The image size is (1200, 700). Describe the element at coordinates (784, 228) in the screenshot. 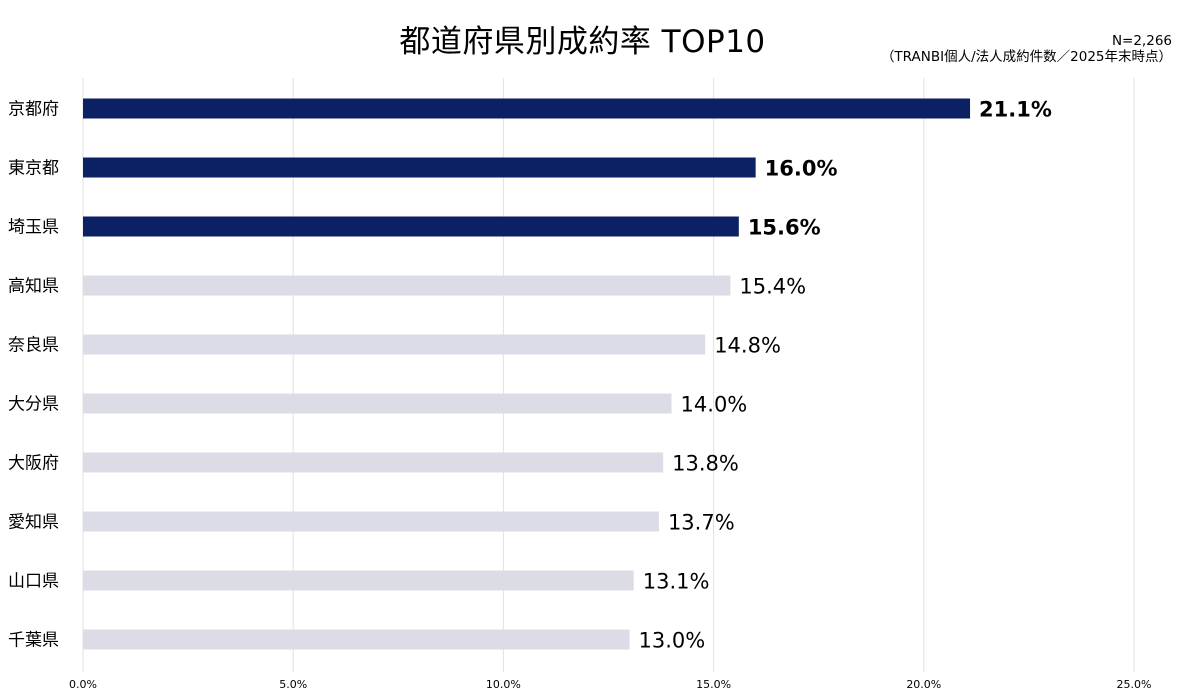

I see `value-label: 15.6%` at that location.